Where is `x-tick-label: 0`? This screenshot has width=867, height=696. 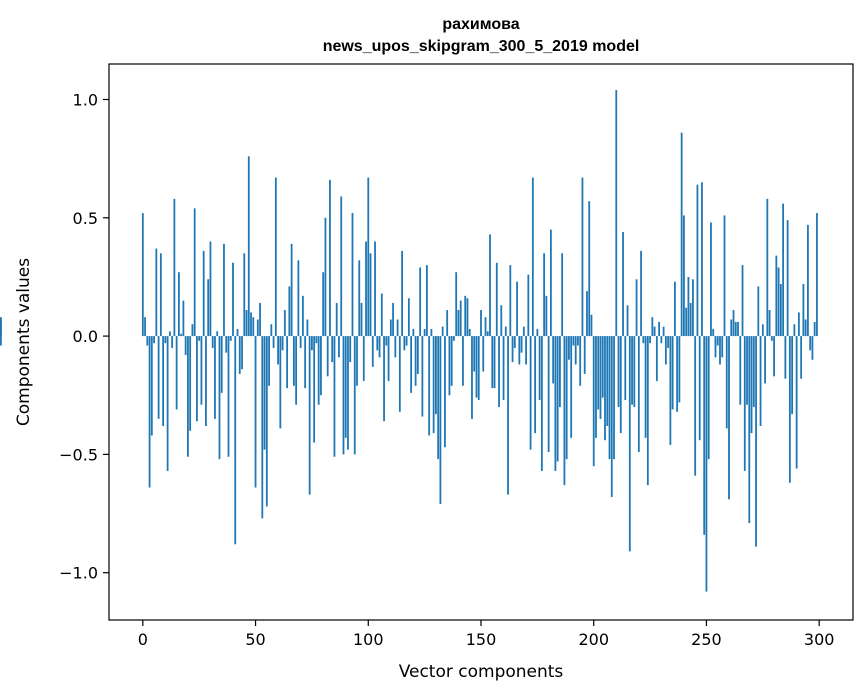 x-tick-label: 0 is located at coordinates (143, 639).